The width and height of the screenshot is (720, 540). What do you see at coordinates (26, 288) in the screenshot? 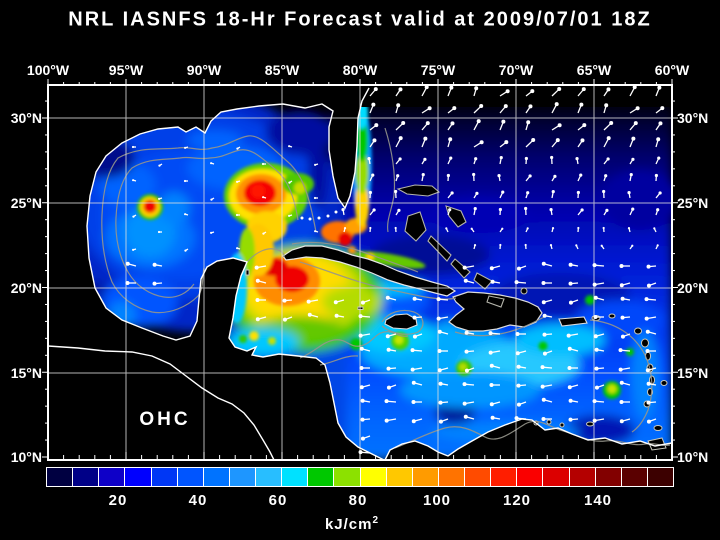
I see `lat-label-left-20n: 20°N` at bounding box center [26, 288].